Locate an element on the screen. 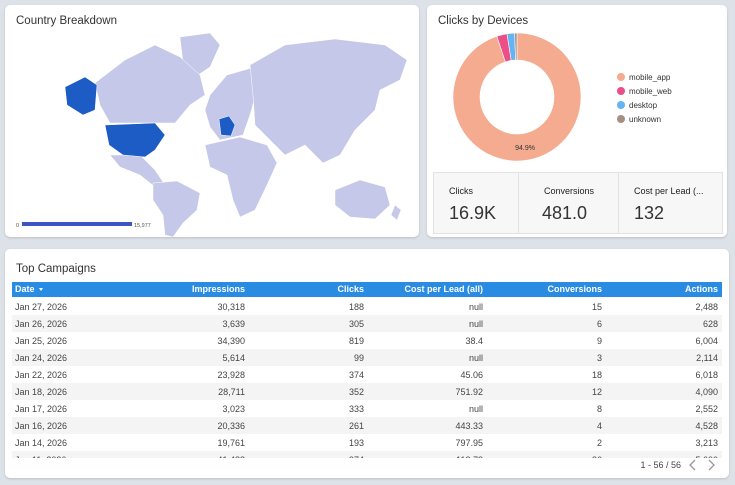  table-row: Jan 27, 2026 30,318 188 null 15 2,488 is located at coordinates (367, 306).